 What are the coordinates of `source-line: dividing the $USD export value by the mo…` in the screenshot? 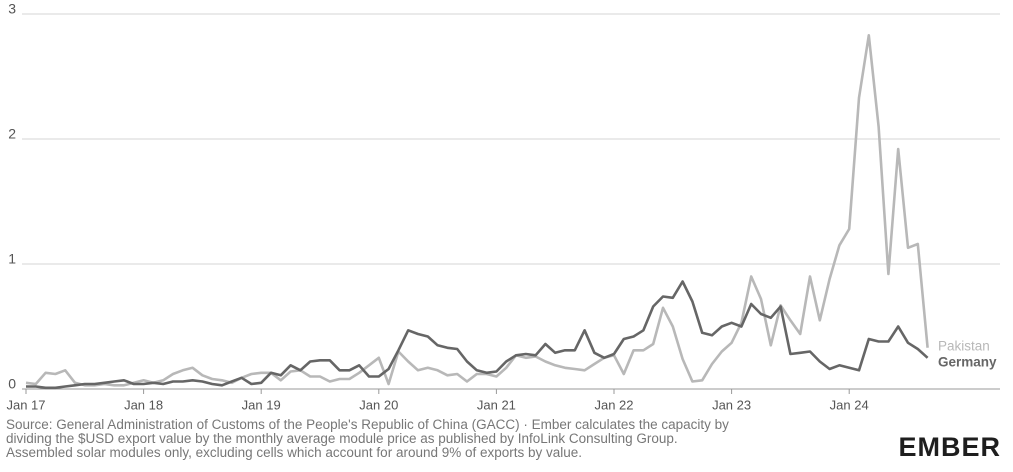 It's located at (342, 438).